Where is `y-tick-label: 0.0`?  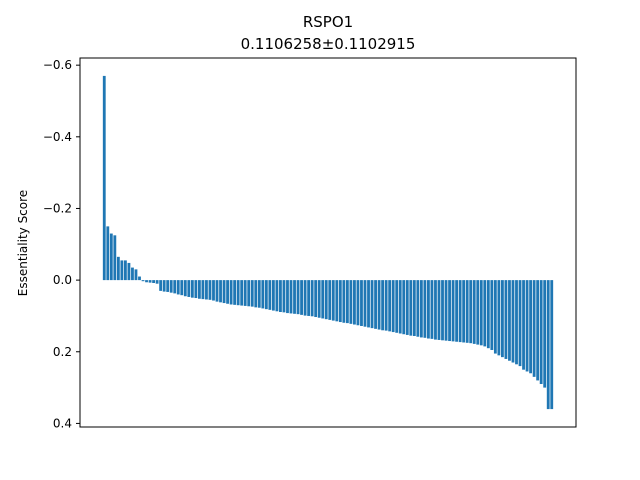
y-tick-label: 0.0 is located at coordinates (62, 280).